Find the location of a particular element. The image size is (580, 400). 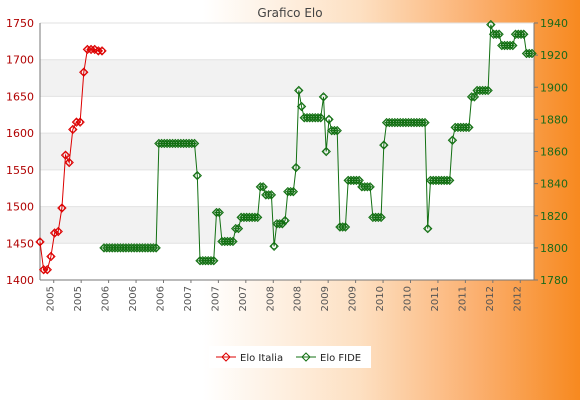

legend-marker-elo-fide is located at coordinates (306, 357).